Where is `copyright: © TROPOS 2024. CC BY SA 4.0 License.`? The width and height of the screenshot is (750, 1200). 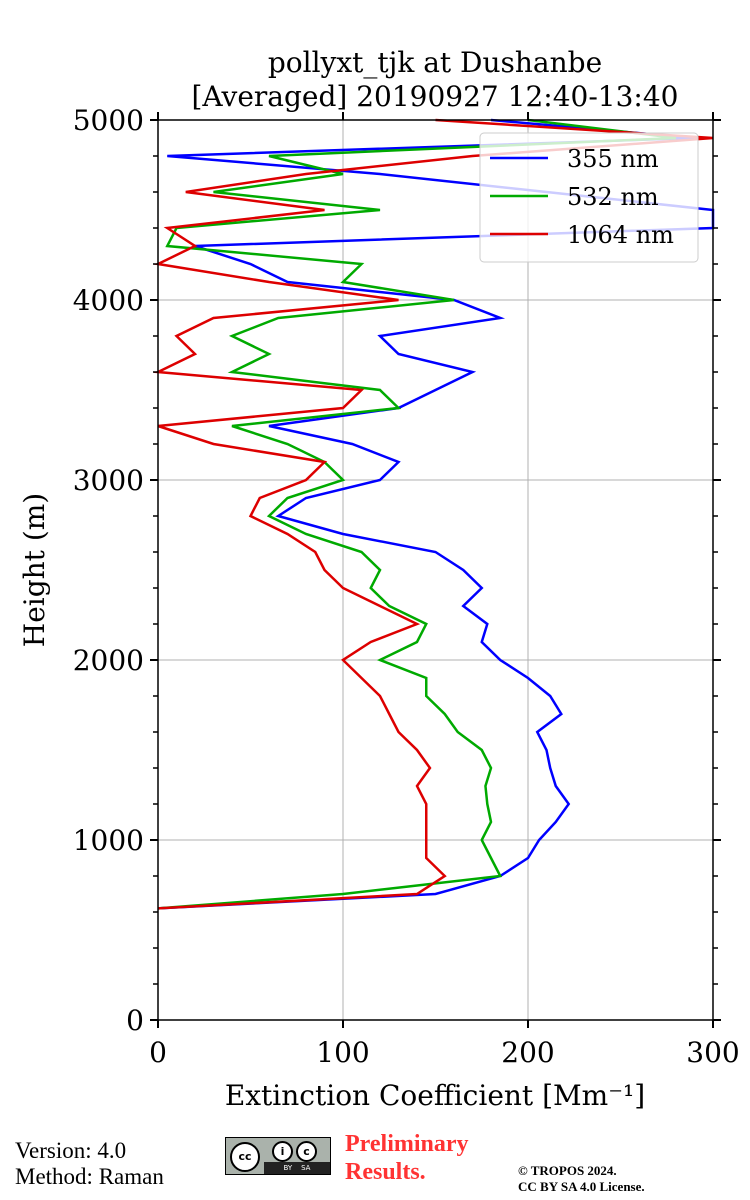
copyright: © TROPOS 2024. CC BY SA 4.0 License. is located at coordinates (581, 1179).